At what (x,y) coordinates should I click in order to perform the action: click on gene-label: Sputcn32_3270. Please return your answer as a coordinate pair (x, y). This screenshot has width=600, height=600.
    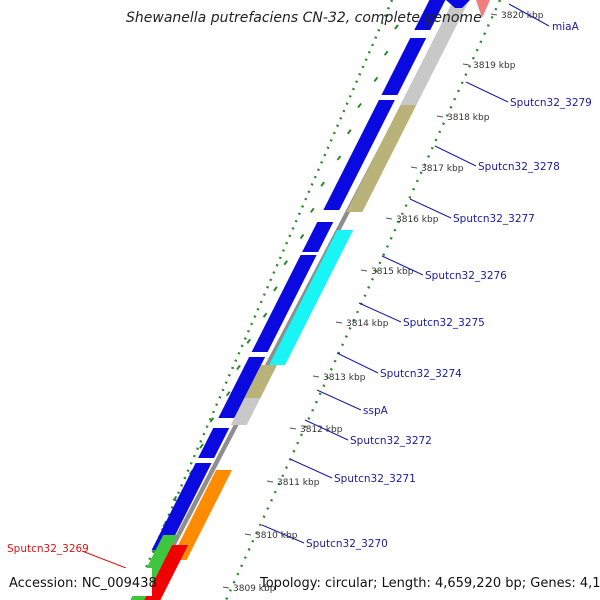
    Looking at the image, I should click on (347, 544).